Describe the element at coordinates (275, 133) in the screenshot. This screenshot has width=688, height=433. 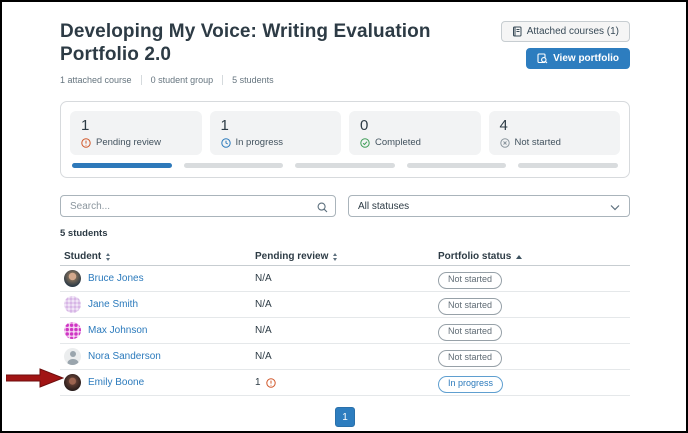
I see `stat-card-in-progress: 1 In progress` at that location.